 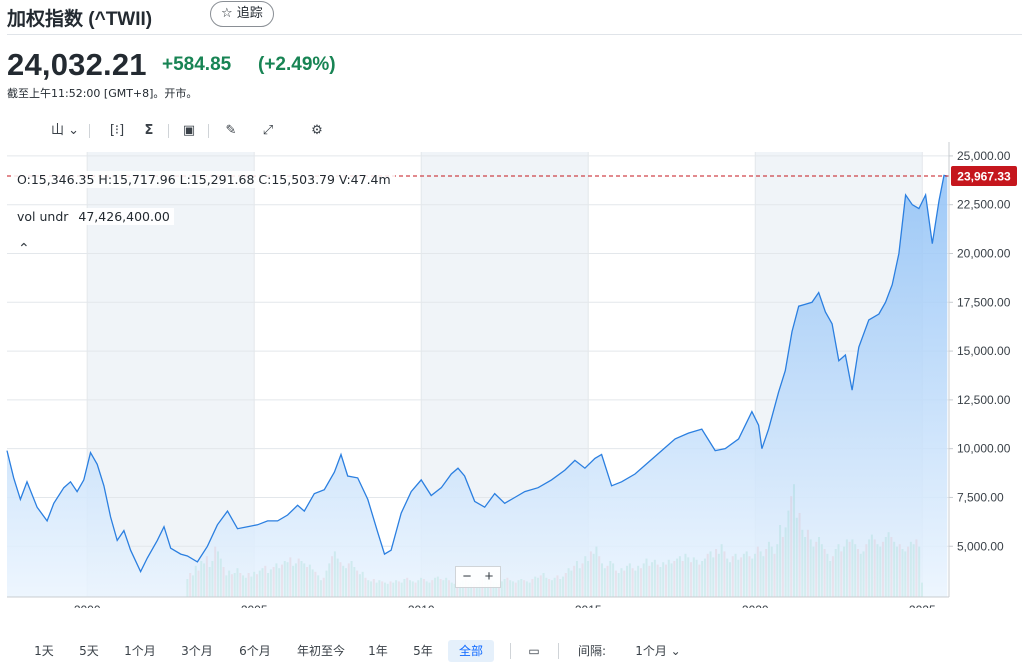 I want to click on interval-dropdown: 1个月 ⌄, so click(x=658, y=651).